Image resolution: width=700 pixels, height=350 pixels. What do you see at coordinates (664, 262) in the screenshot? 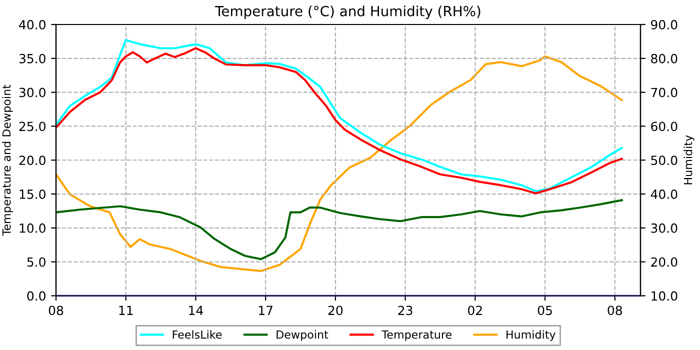
I see `y2-tick-label: 20.0` at bounding box center [664, 262].